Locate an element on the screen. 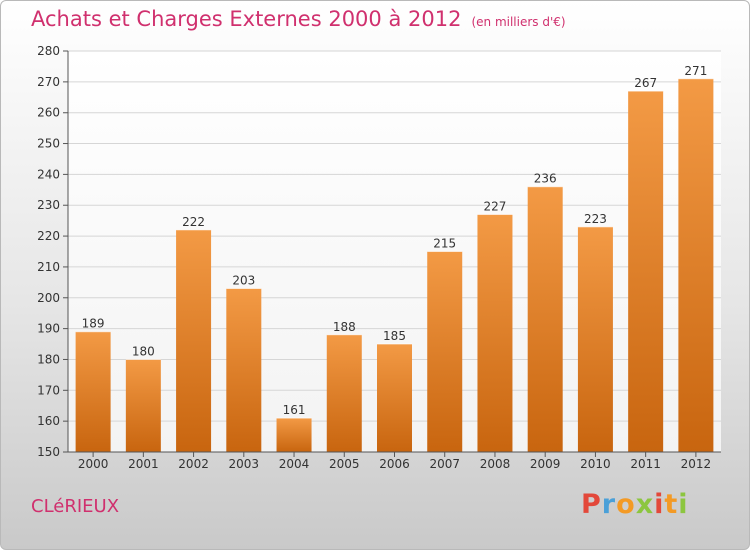 This screenshot has width=750, height=550. y-tick-label: 220 is located at coordinates (48, 236).